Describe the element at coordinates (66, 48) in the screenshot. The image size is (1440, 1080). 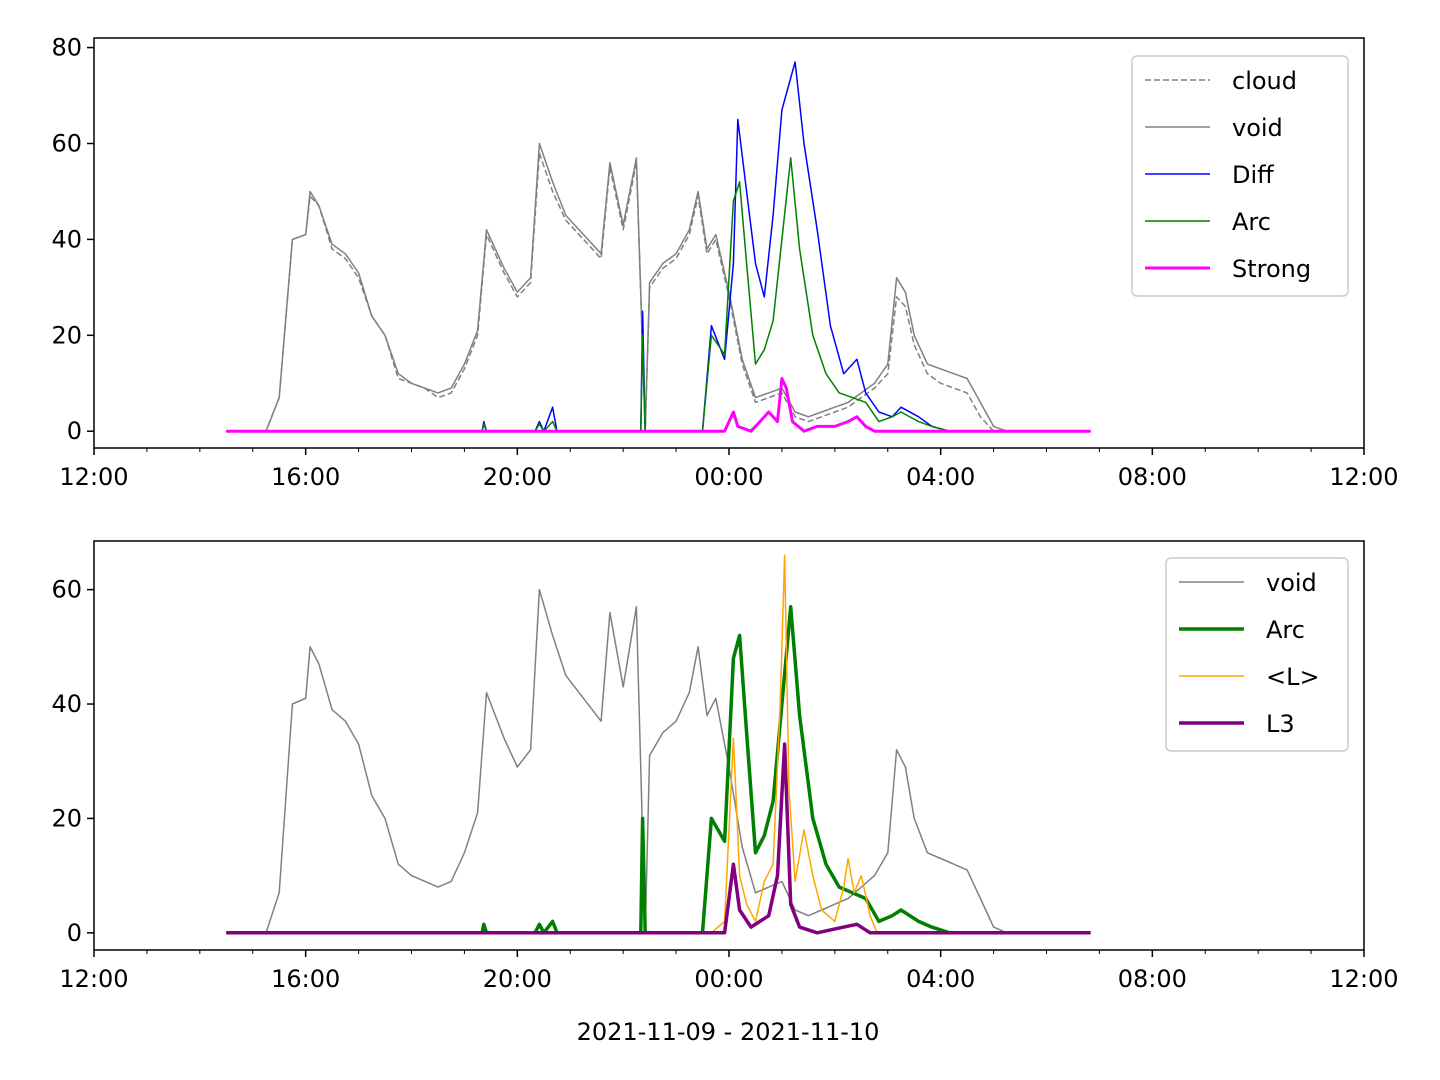
I see `y-tick-label: 80` at that location.